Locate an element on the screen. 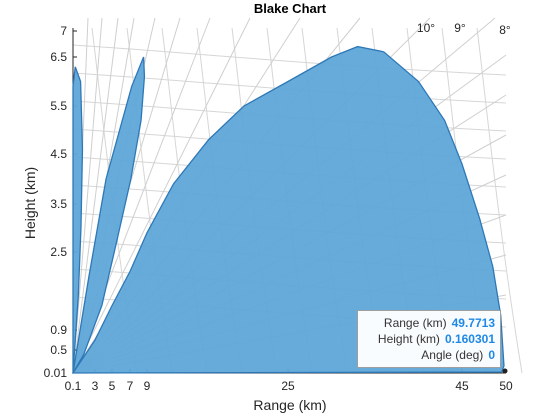 Image resolution: width=560 pixels, height=420 pixels. data-tip-height-row: Height (km) 0.160301 is located at coordinates (429, 339).